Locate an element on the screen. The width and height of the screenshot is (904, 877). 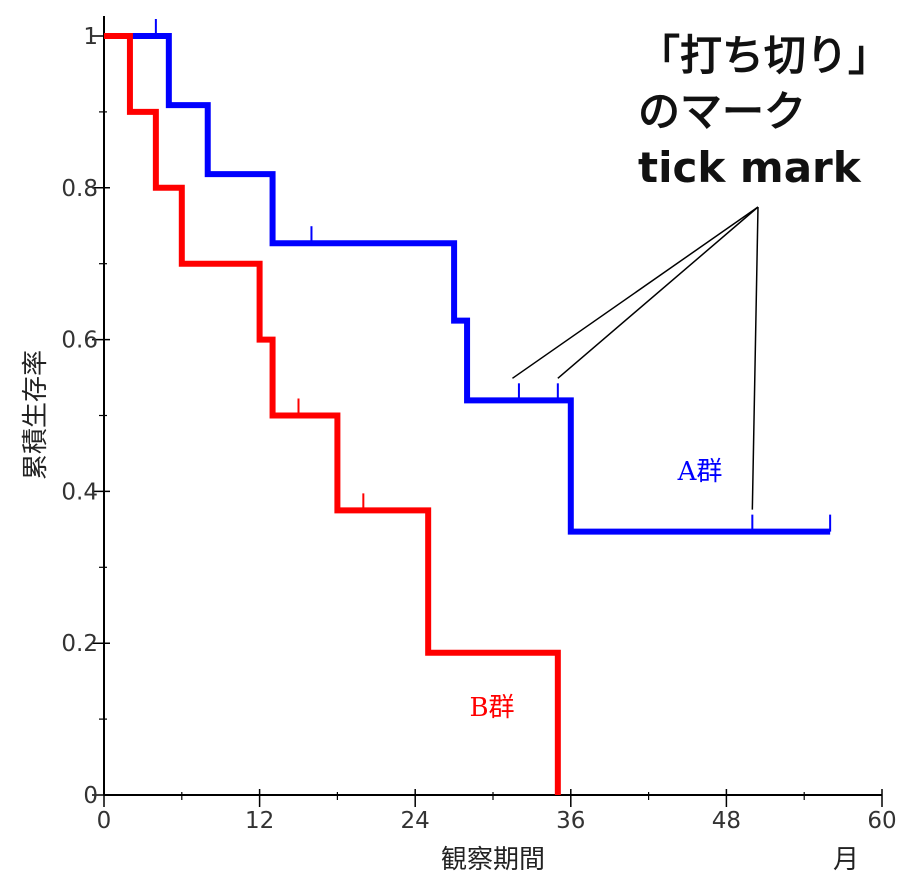
y-axis-title: 累積生存率 is located at coordinates (36, 415).